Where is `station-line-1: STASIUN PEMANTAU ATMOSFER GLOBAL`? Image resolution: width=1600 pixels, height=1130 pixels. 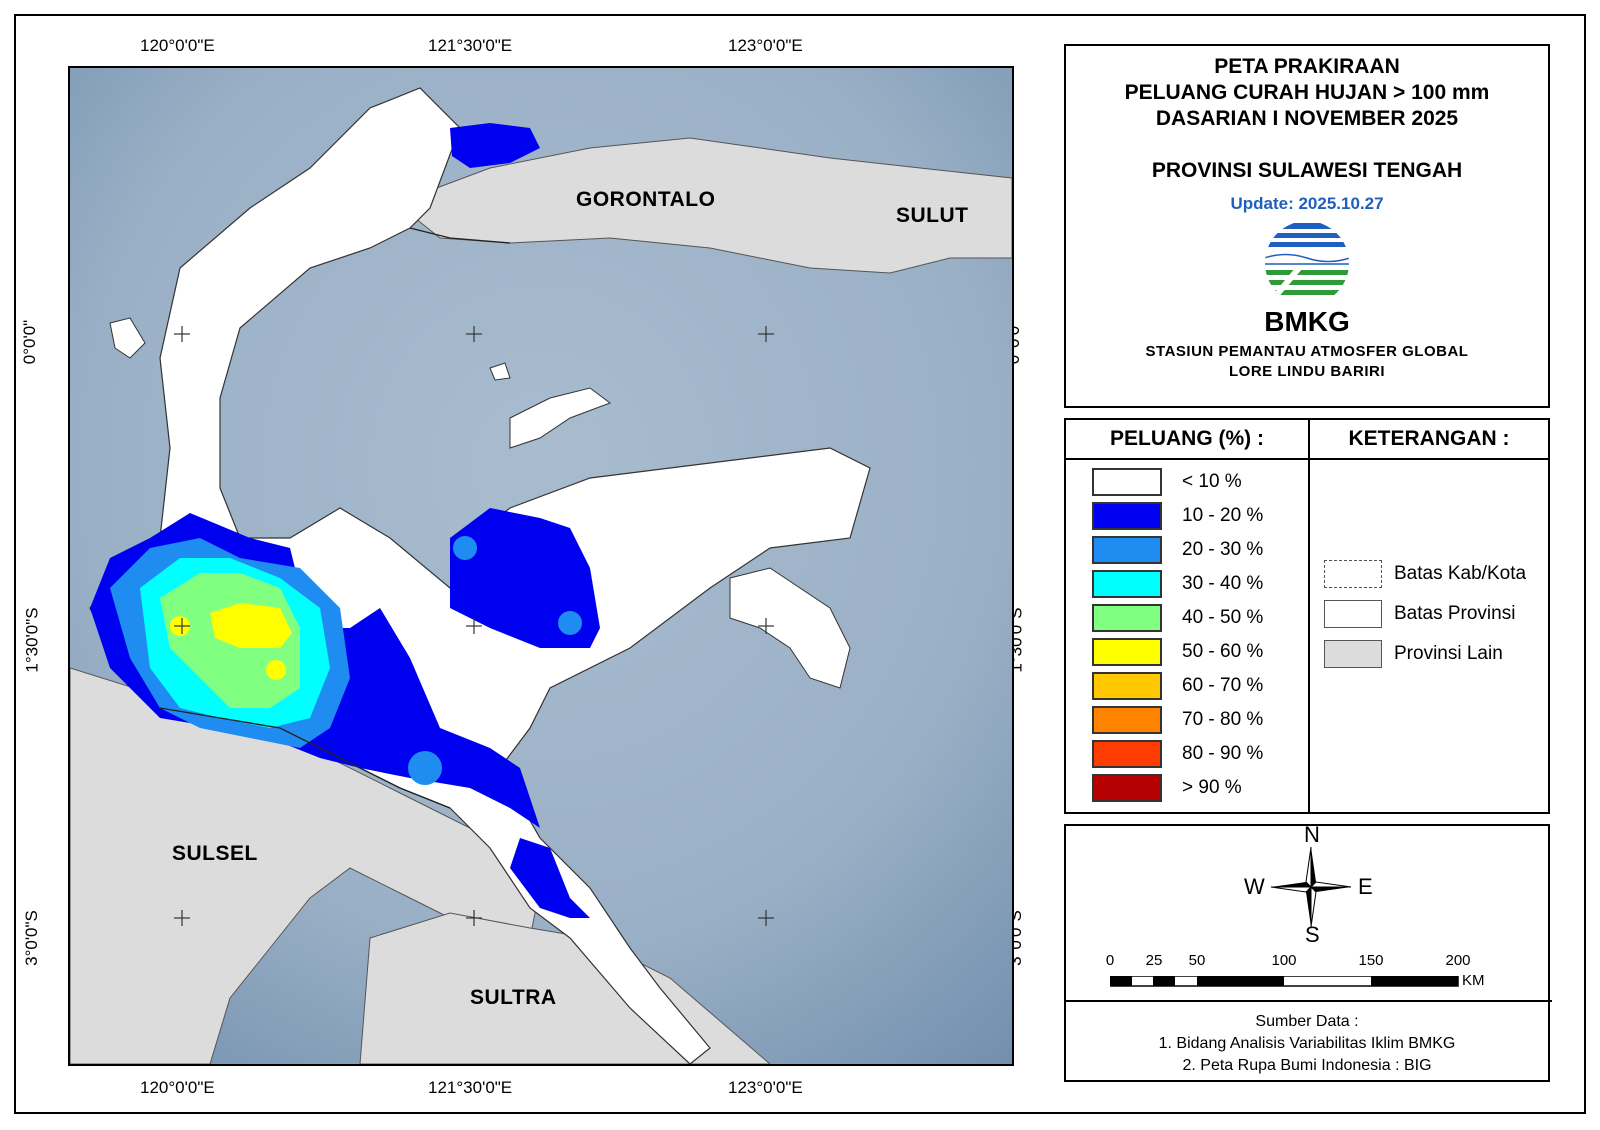
station-line-1: STASIUN PEMANTAU ATMOSFER GLOBAL is located at coordinates (1307, 351).